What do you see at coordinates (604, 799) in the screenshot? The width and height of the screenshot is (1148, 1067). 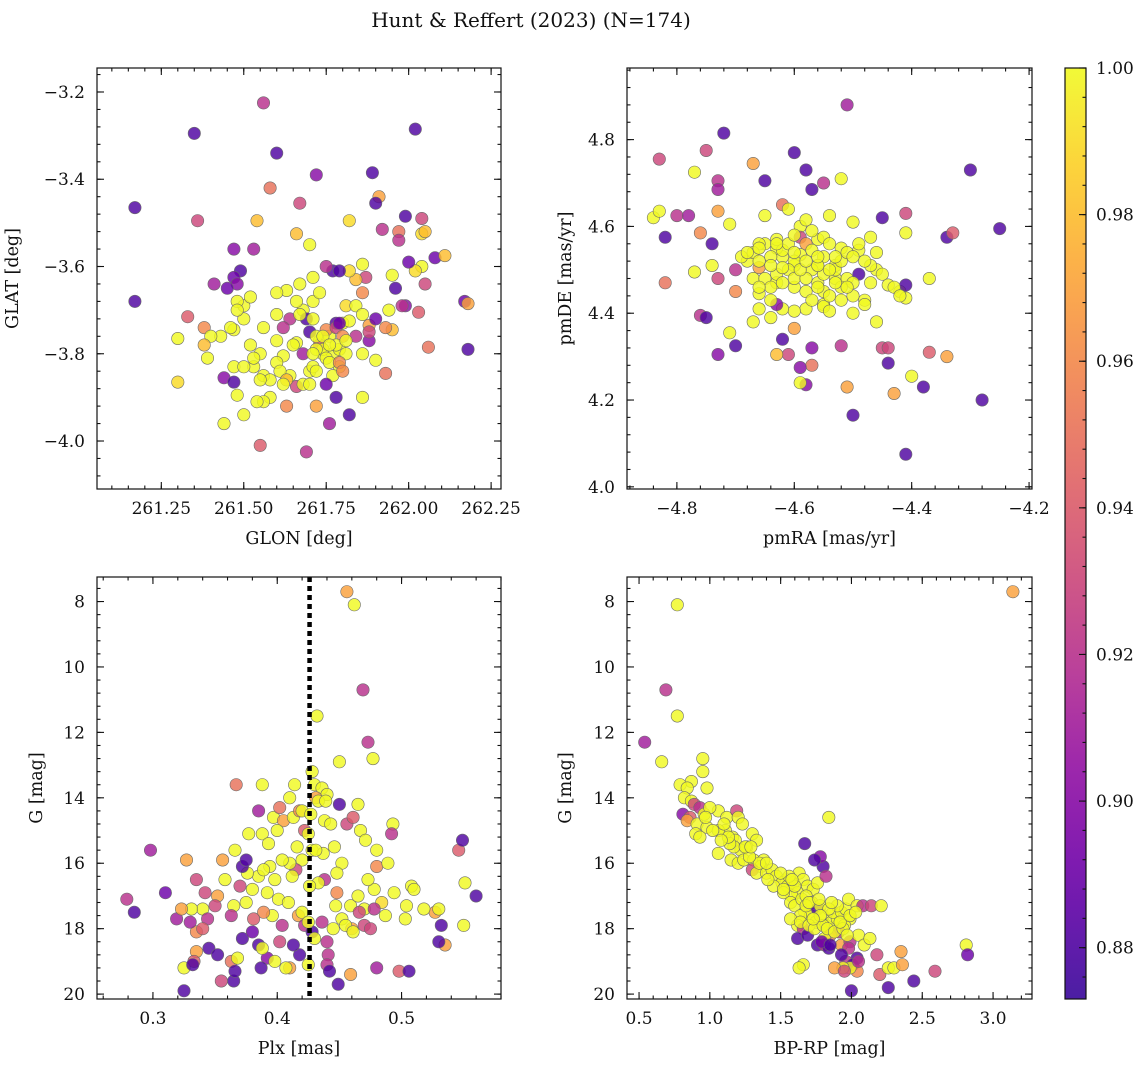 I see `y-tick-label: 14` at bounding box center [604, 799].